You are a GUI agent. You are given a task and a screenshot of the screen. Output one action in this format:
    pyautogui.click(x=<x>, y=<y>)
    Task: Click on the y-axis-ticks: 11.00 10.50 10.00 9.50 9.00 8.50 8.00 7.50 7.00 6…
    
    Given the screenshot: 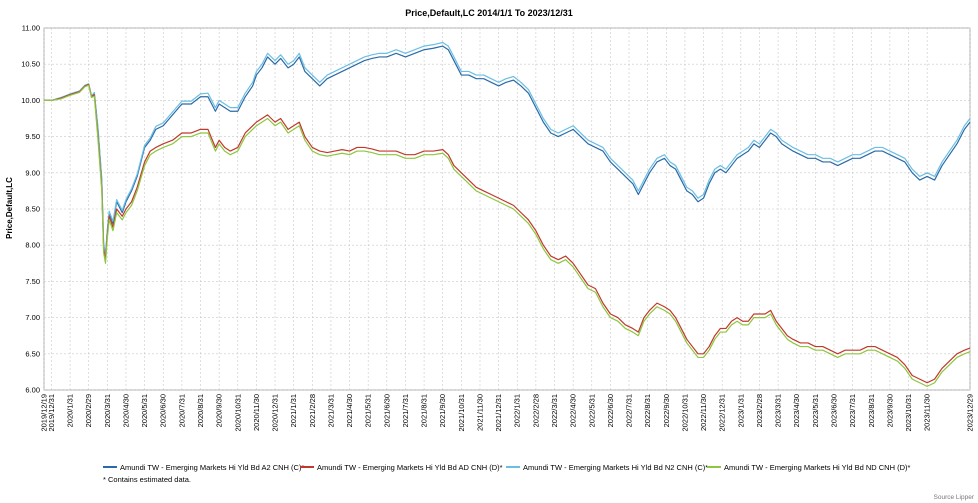 What is the action you would take?
    pyautogui.click(x=30, y=209)
    